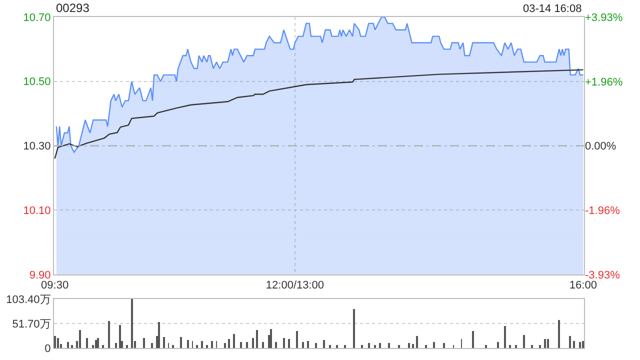 The width and height of the screenshot is (640, 360). Describe the element at coordinates (40, 275) in the screenshot. I see `y-tick-label: 9.90` at that location.